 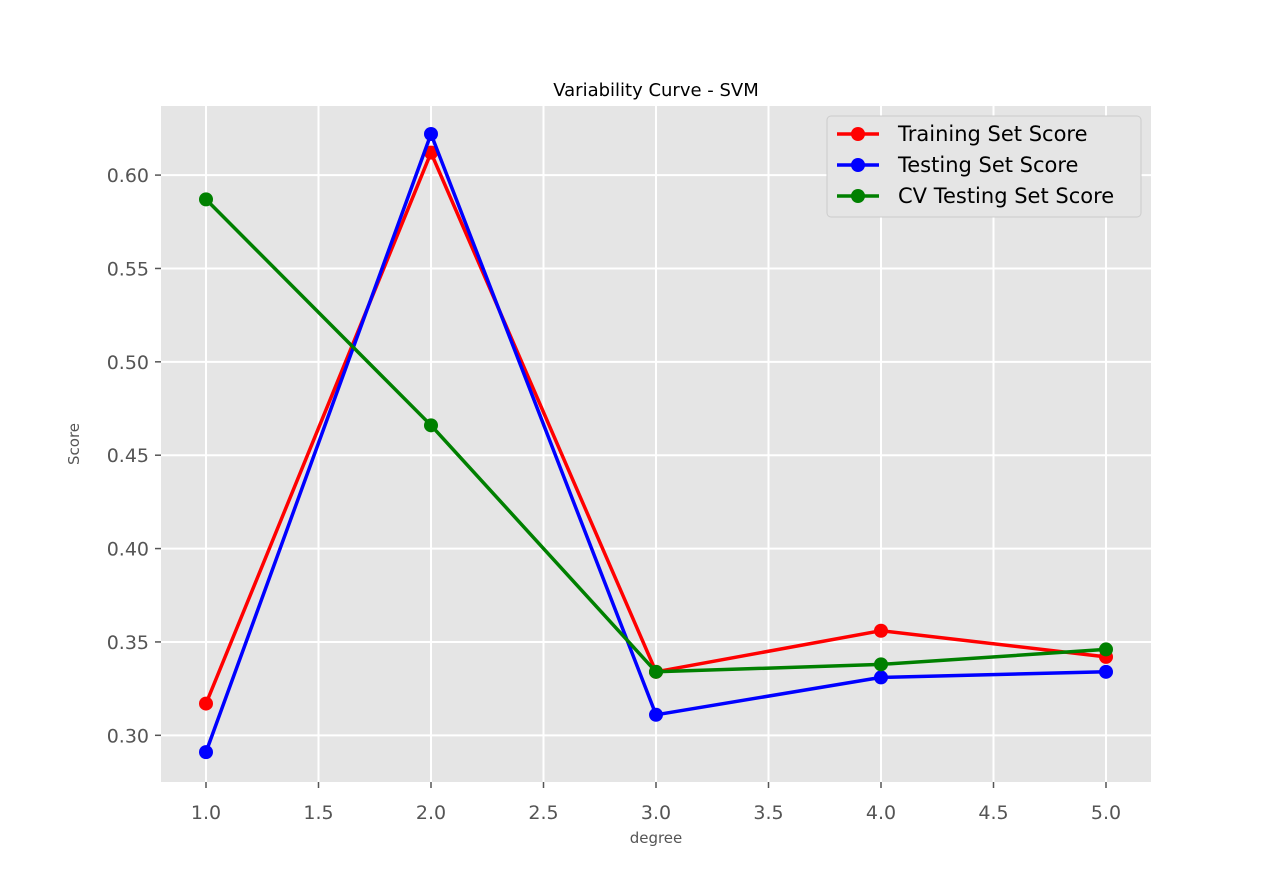 I want to click on x-tick-label: 2.5, so click(x=543, y=813).